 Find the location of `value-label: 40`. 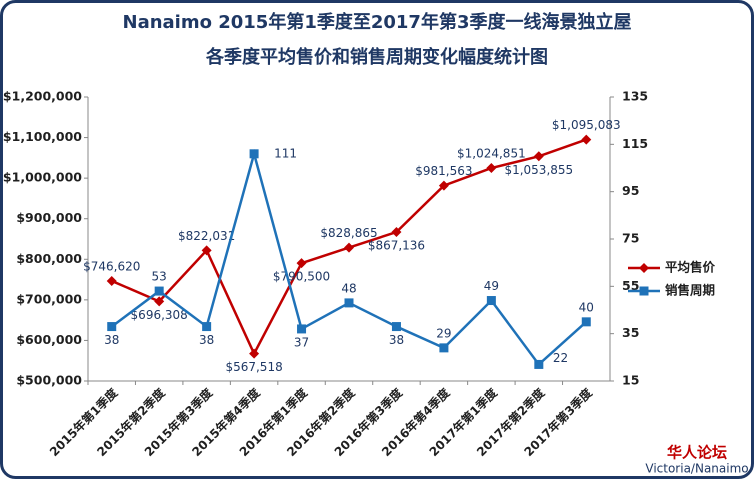

value-label: 40 is located at coordinates (586, 307).